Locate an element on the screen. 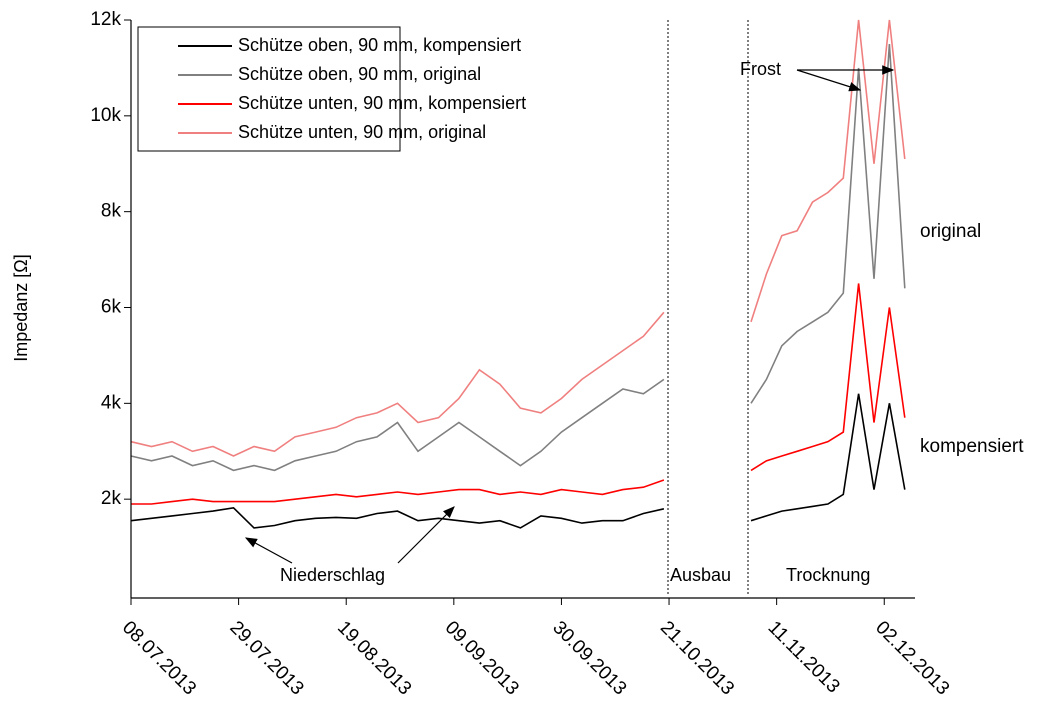 This screenshot has width=1063, height=715. x-tick-label: 19.08.2013 is located at coordinates (374, 658).